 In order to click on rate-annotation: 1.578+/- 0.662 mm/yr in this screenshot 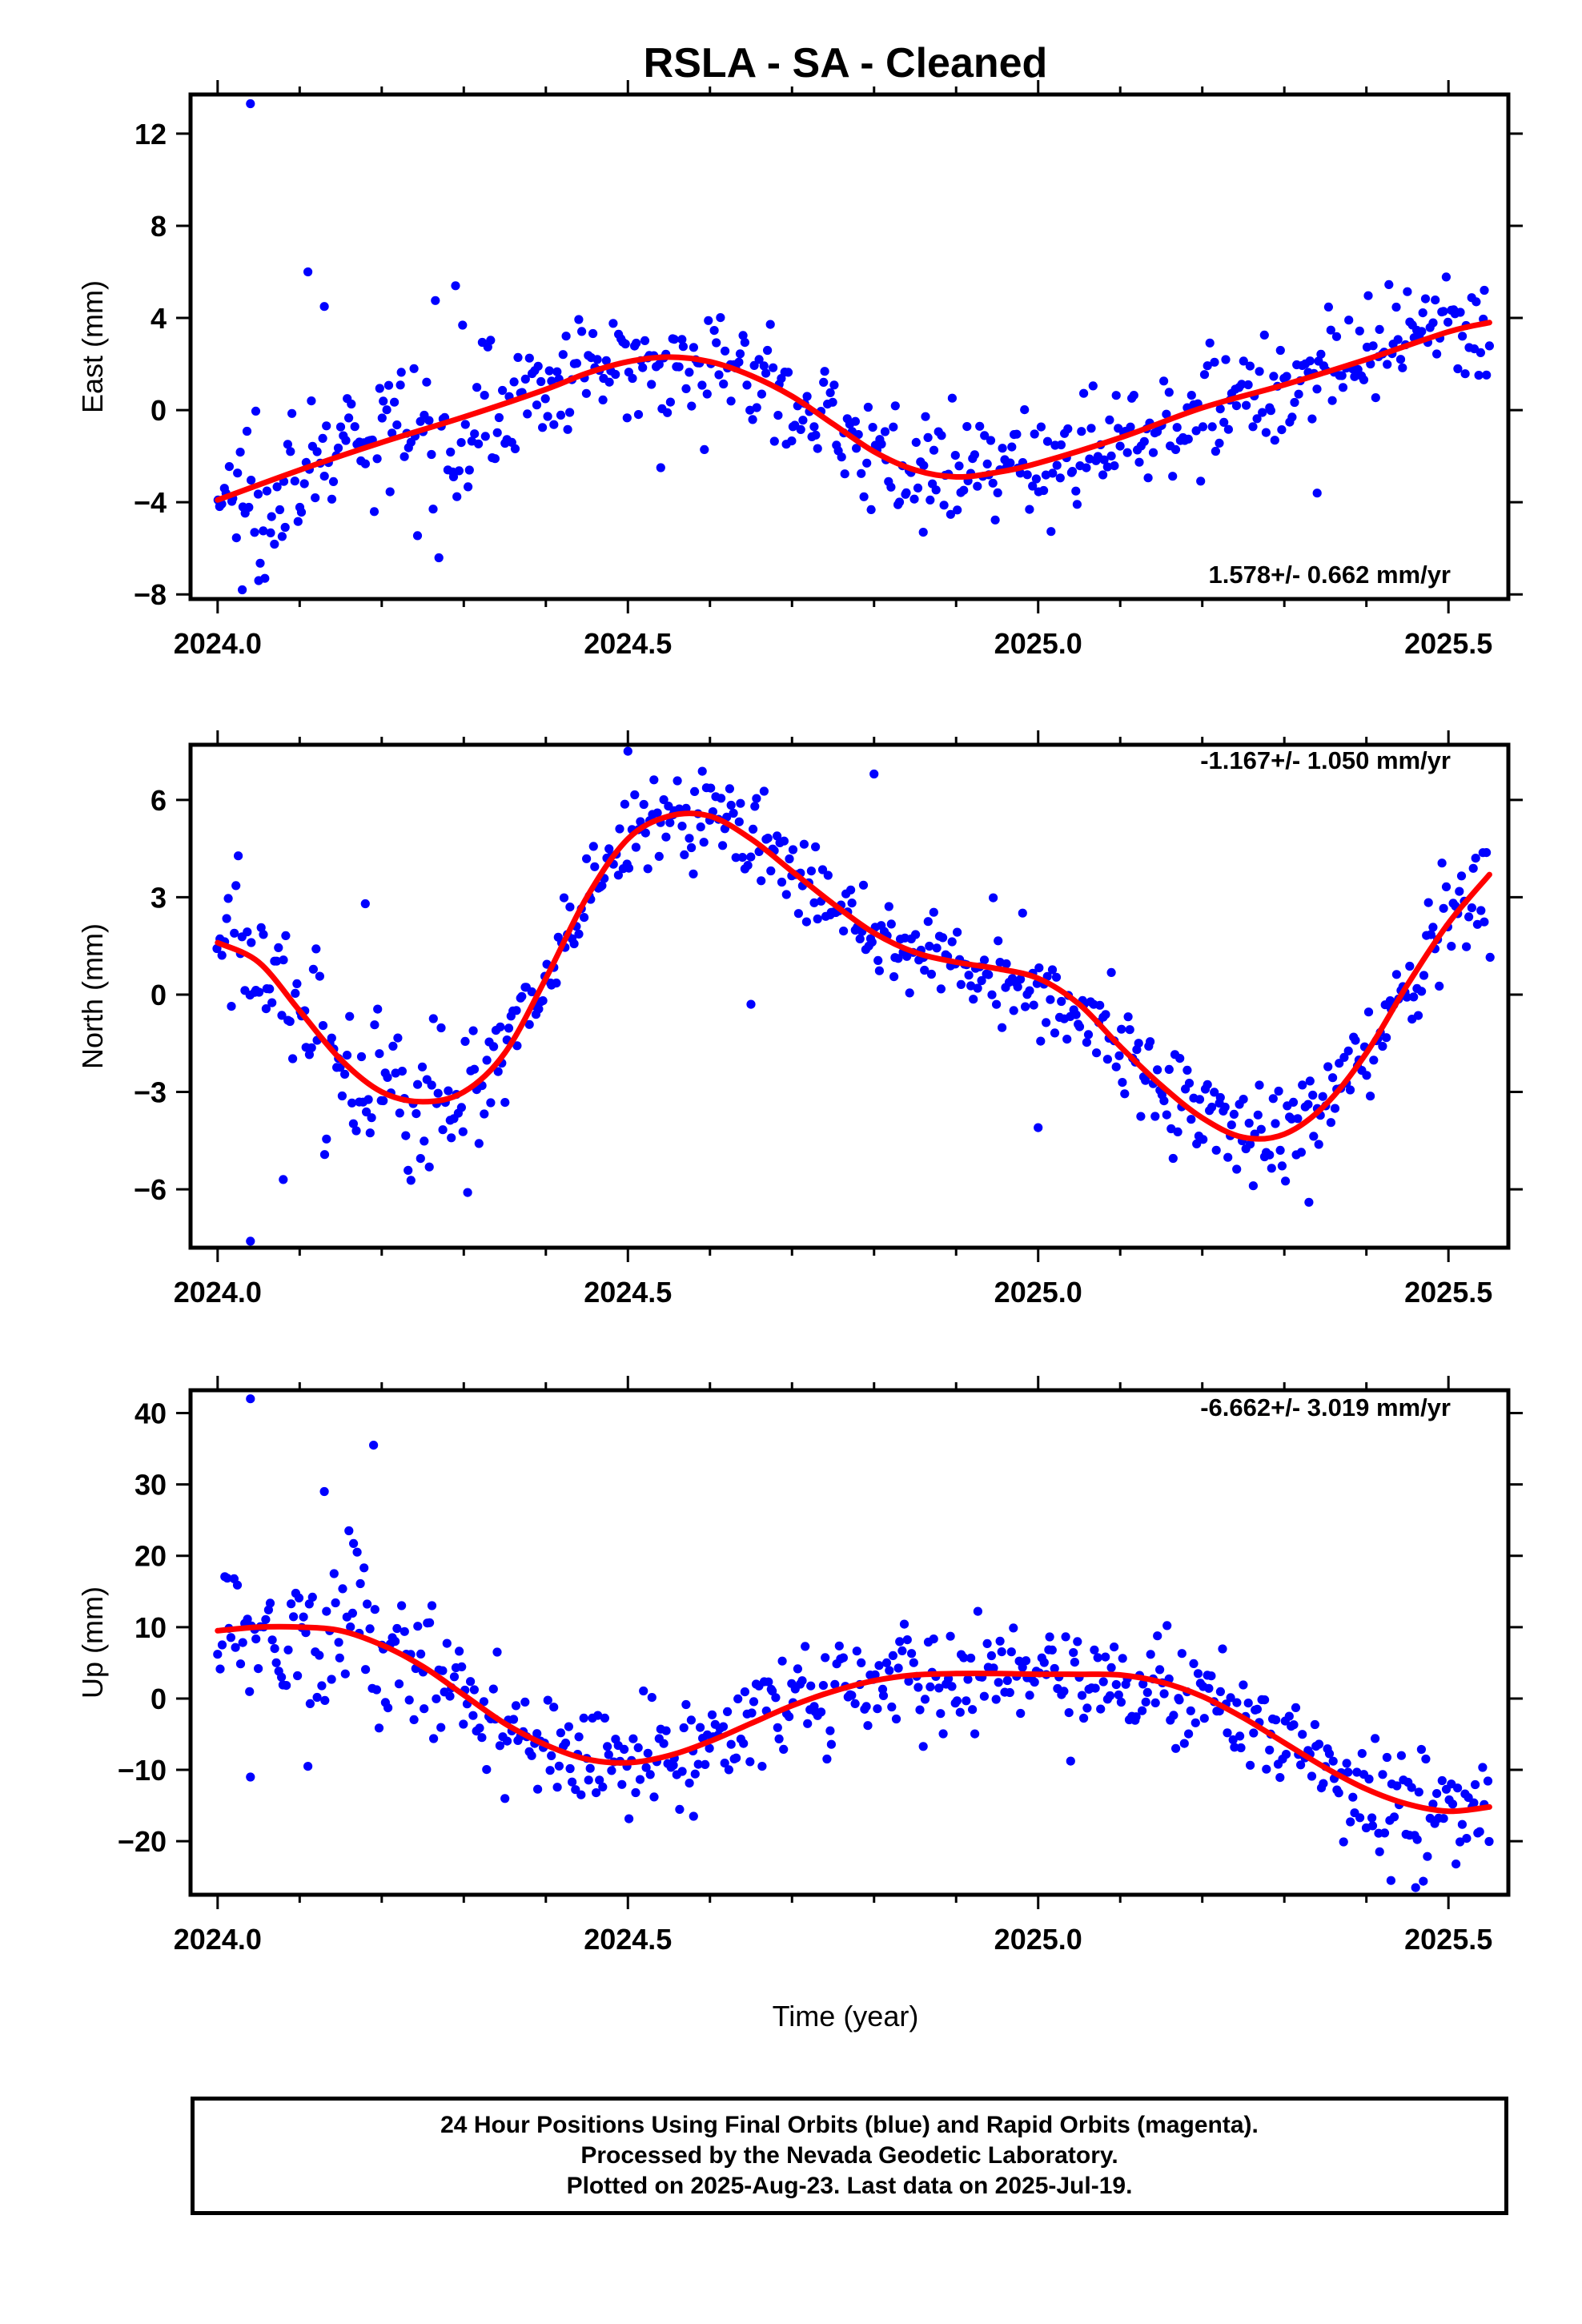, I will do `click(1330, 575)`.